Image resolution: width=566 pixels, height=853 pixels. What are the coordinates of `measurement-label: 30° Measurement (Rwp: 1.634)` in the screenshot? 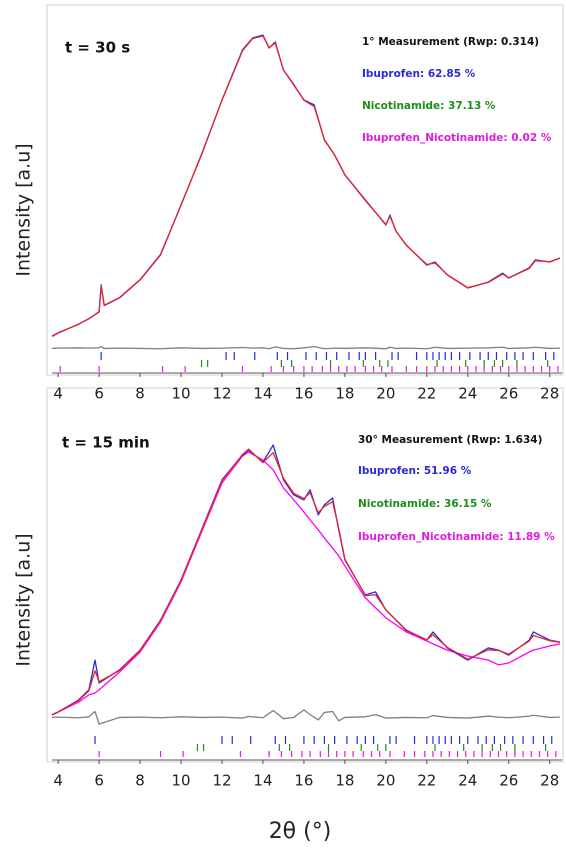 It's located at (450, 440).